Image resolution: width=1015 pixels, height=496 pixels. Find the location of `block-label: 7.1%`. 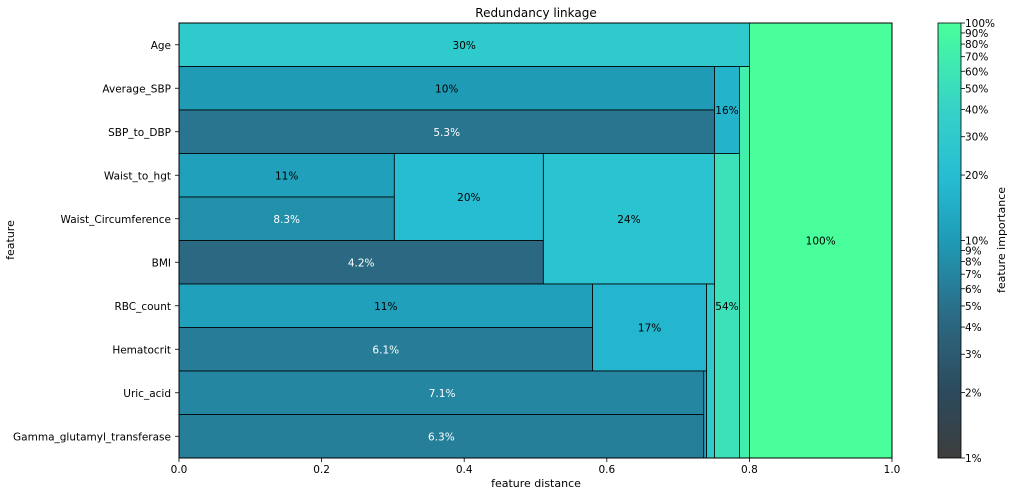

block-label: 7.1% is located at coordinates (442, 394).